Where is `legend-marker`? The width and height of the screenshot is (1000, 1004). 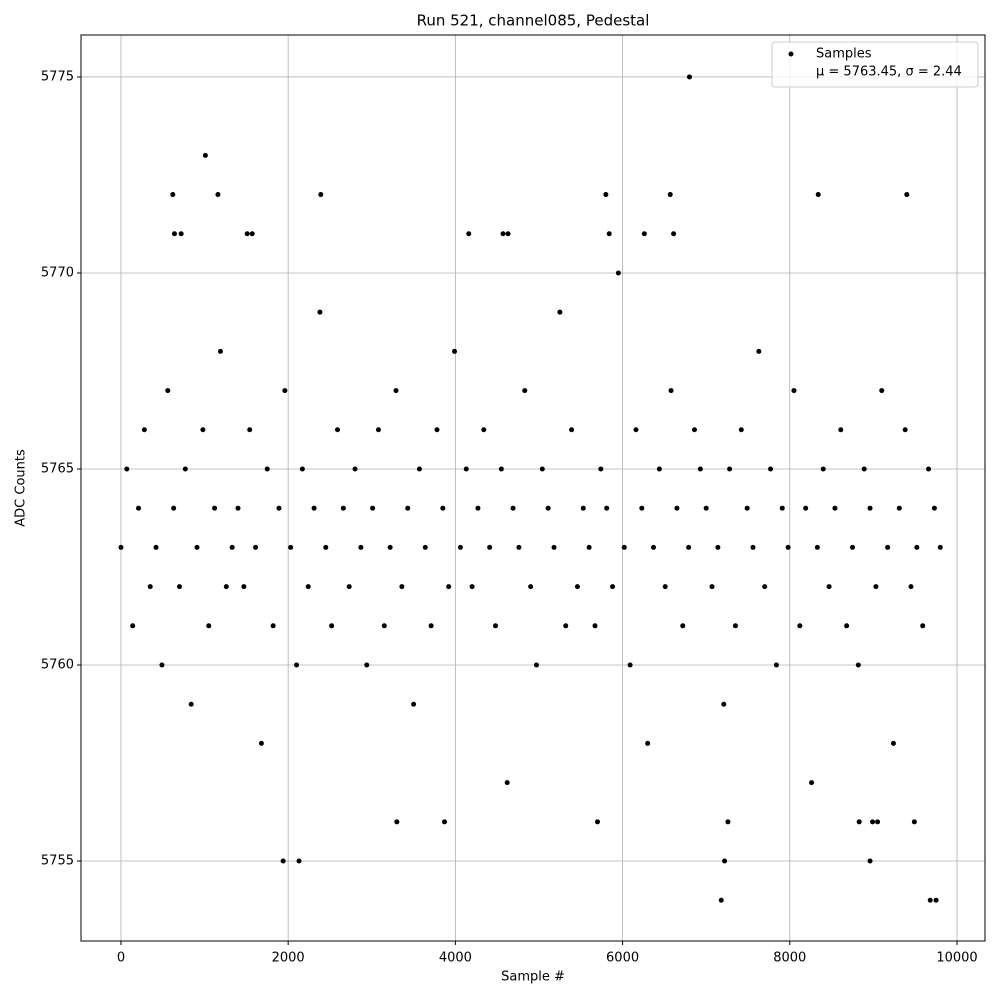
legend-marker is located at coordinates (791, 54).